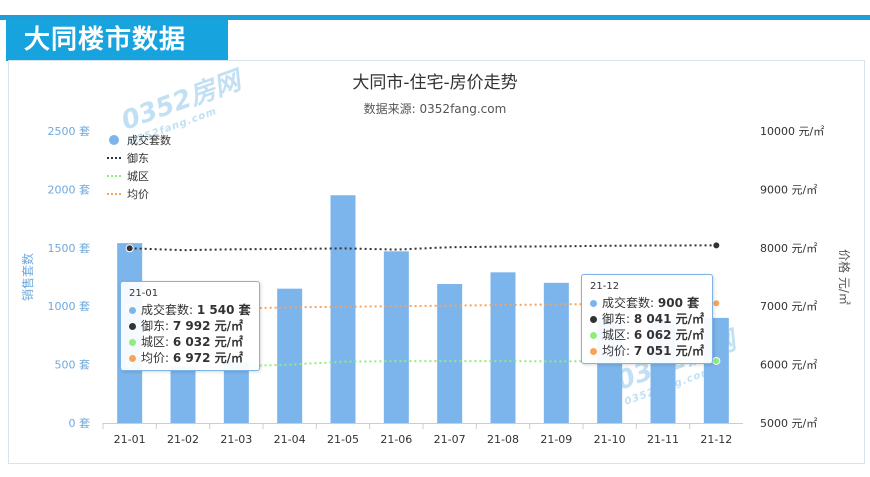 This screenshot has width=870, height=477. What do you see at coordinates (183, 439) in the screenshot?
I see `x-tick-label: 21-02` at bounding box center [183, 439].